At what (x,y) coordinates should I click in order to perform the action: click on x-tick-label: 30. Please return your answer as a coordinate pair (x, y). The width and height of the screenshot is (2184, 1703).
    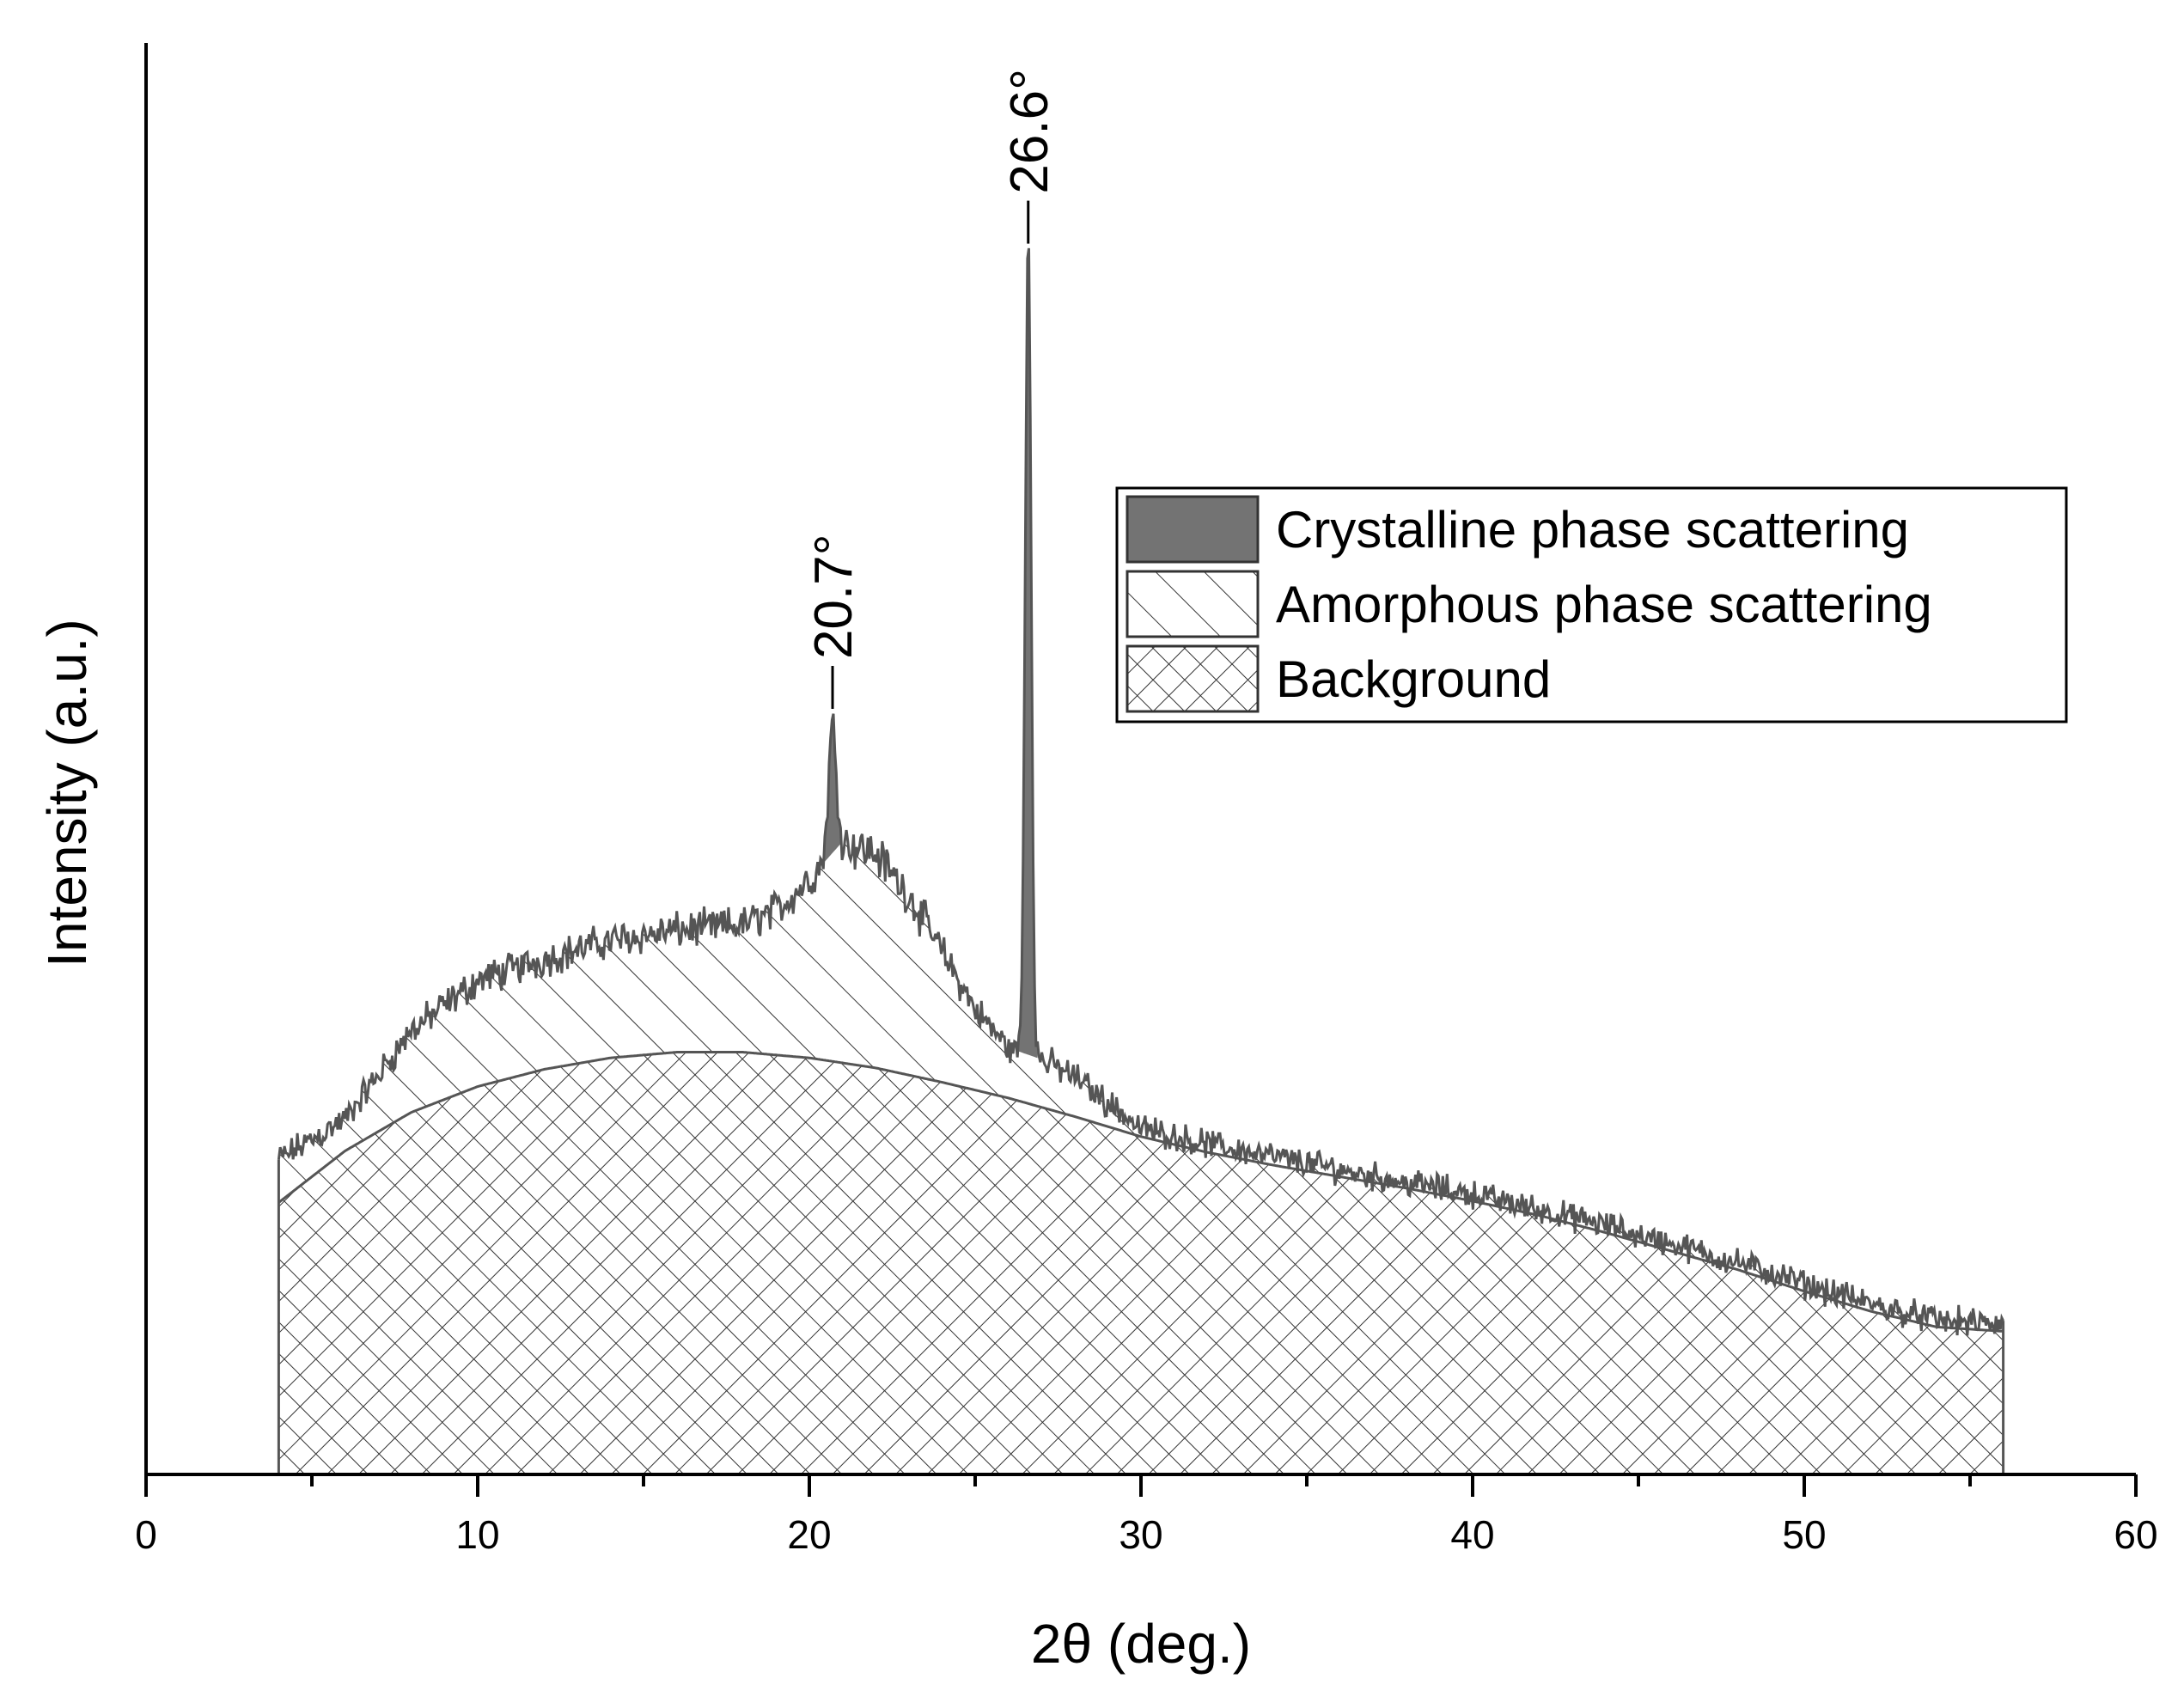
    Looking at the image, I should click on (1140, 1534).